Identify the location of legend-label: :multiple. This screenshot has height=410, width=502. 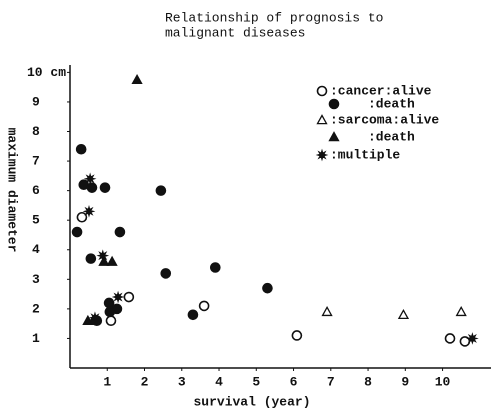
(365, 154).